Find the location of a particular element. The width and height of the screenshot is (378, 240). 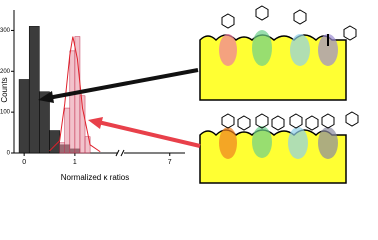

fit-curve is located at coordinates (75, 94).